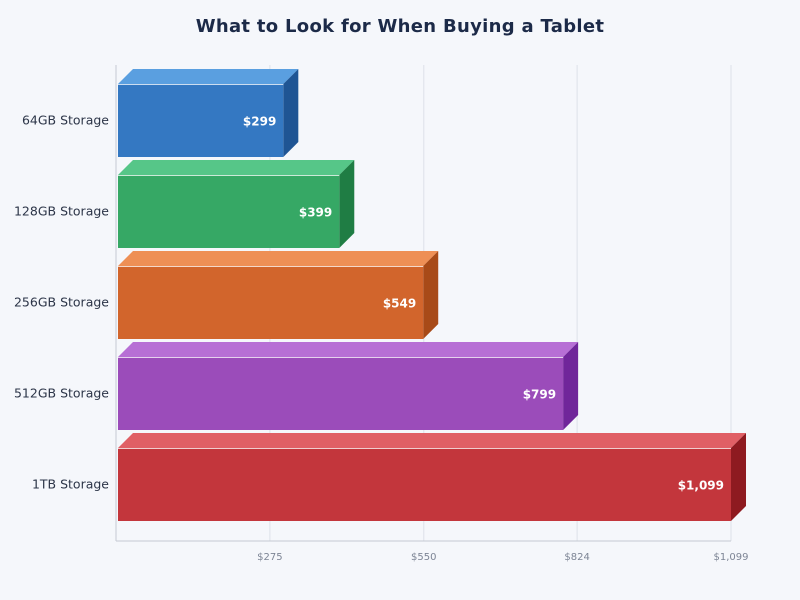 The width and height of the screenshot is (800, 600). Describe the element at coordinates (61, 393) in the screenshot. I see `y-tick-label: 512GB Storage` at that location.